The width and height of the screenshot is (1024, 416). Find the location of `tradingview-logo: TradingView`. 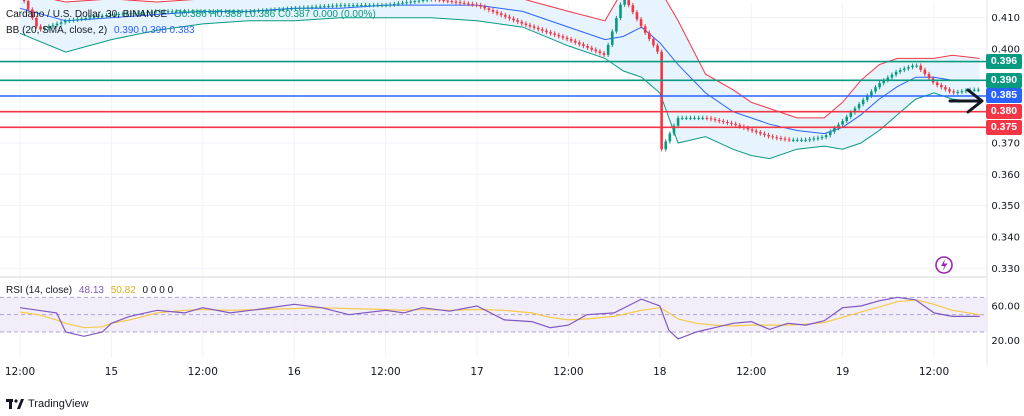

tradingview-logo: TradingView is located at coordinates (47, 404).